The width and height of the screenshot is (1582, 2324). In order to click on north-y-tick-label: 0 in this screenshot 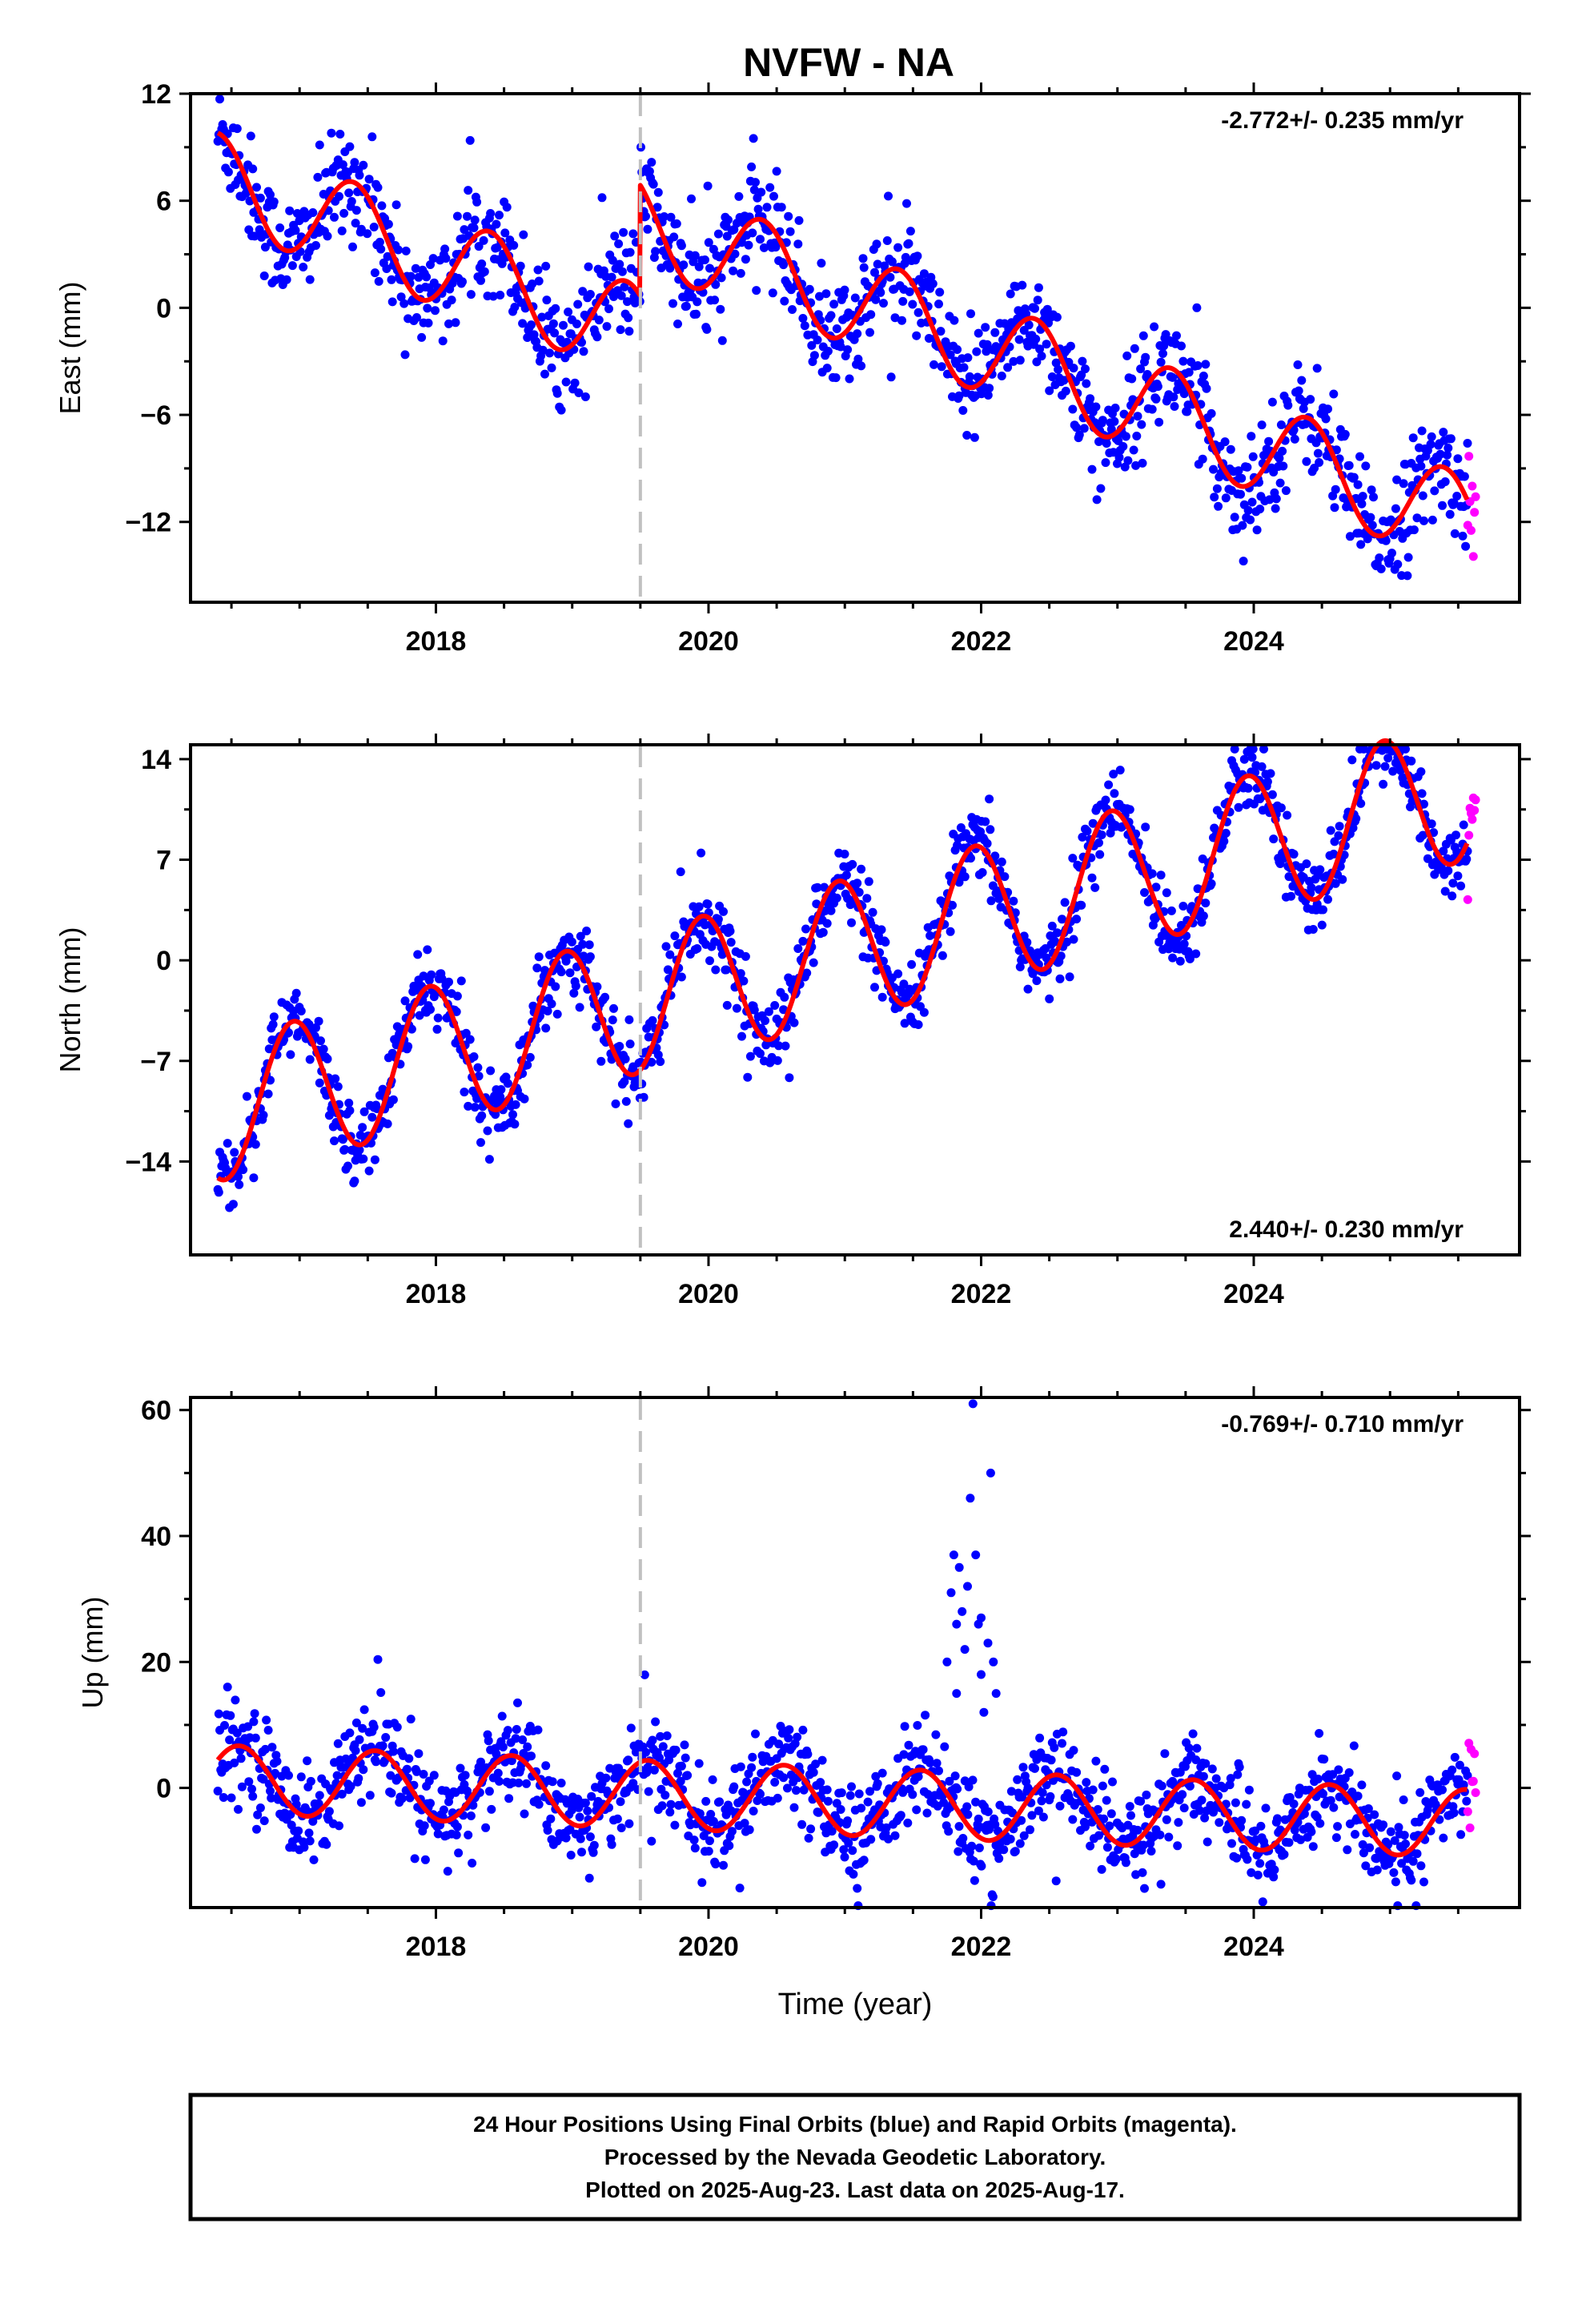, I will do `click(164, 961)`.